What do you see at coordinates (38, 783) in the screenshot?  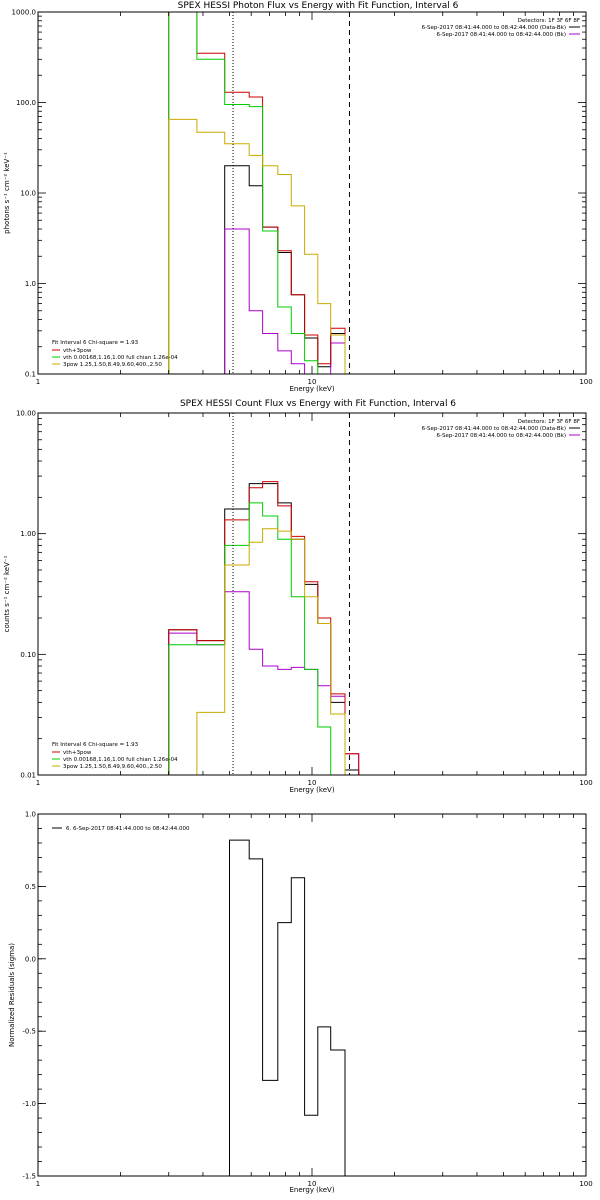 I see `count-flux-xtick-label: 1` at bounding box center [38, 783].